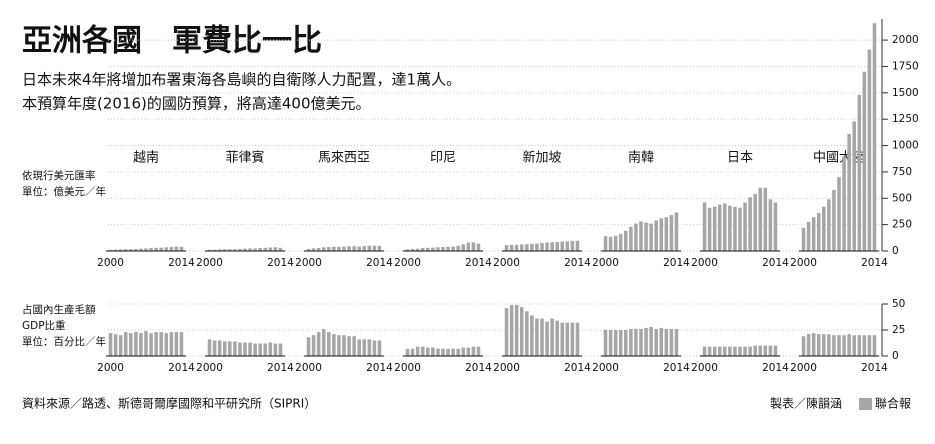  I want to click on panel-title: 南韓, so click(641, 158).